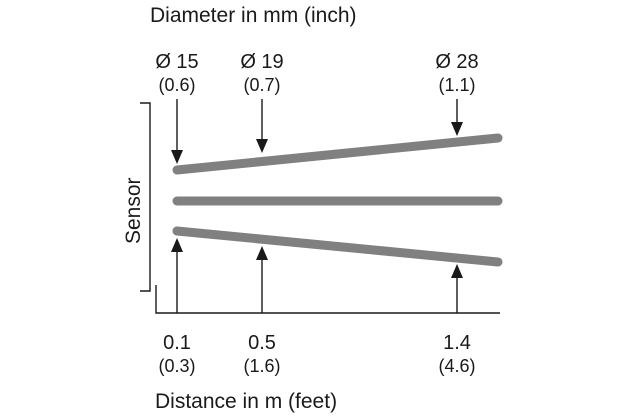 This screenshot has width=620, height=420. What do you see at coordinates (261, 62) in the screenshot?
I see `diameter-label-2: Ø 19` at bounding box center [261, 62].